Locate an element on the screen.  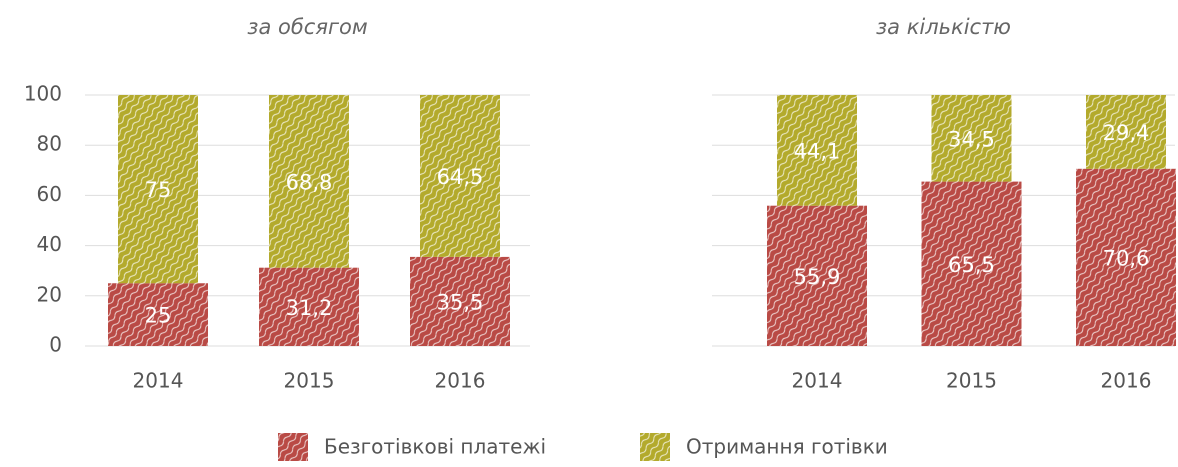
data-label: 44,1 is located at coordinates (817, 151).